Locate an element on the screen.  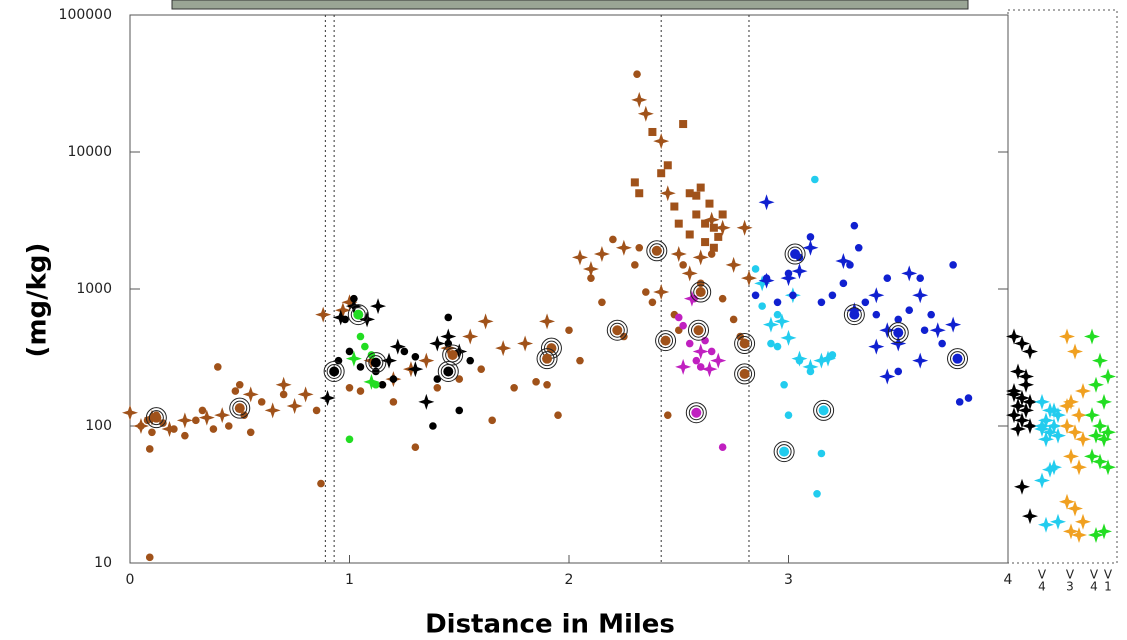
y-tick-label: 10000 is located at coordinates (89, 152).